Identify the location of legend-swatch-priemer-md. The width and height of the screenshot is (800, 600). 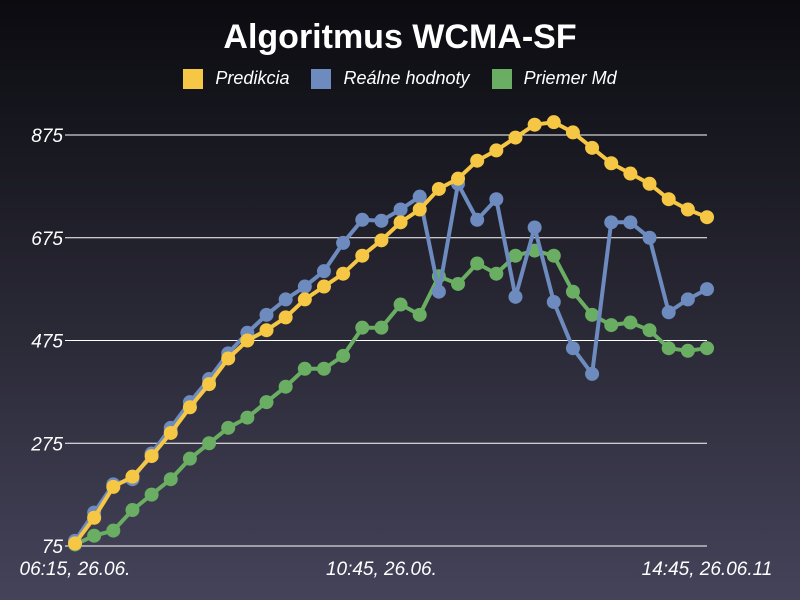
(501, 78).